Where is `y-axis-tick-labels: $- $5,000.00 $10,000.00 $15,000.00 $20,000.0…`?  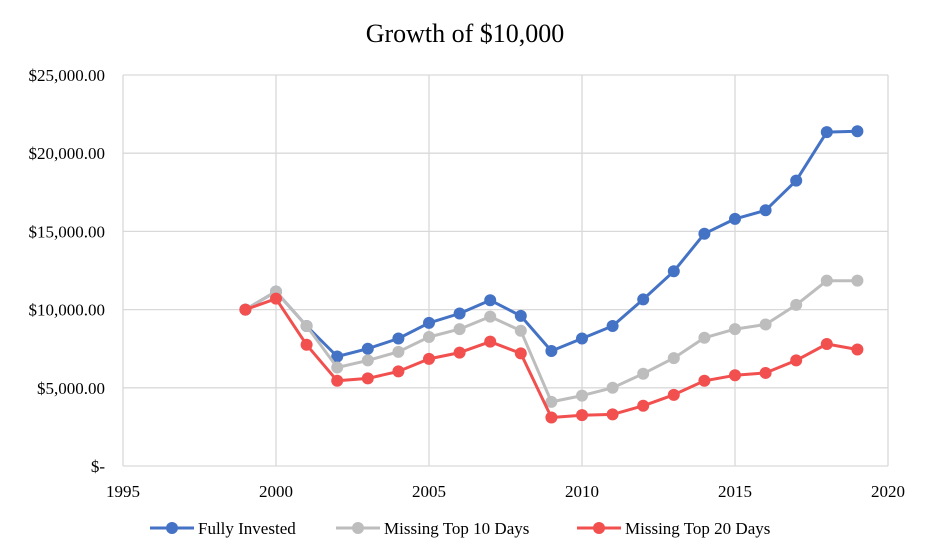
y-axis-tick-labels: $- $5,000.00 $10,000.00 $15,000.00 $20,000.0… is located at coordinates (67, 271).